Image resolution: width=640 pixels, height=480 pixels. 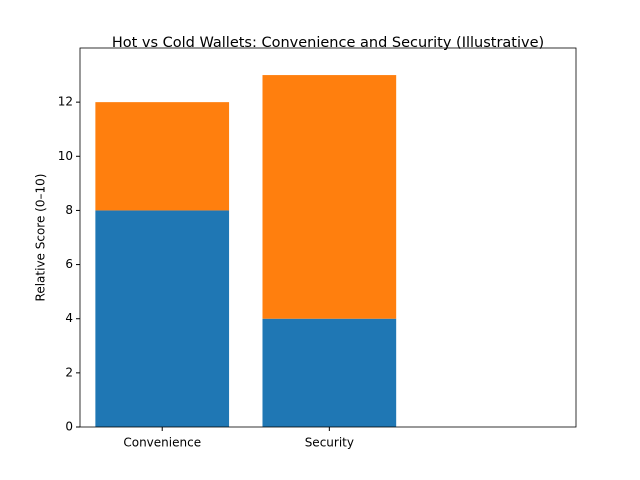 I want to click on y-tick-label: 12, so click(x=65, y=102).